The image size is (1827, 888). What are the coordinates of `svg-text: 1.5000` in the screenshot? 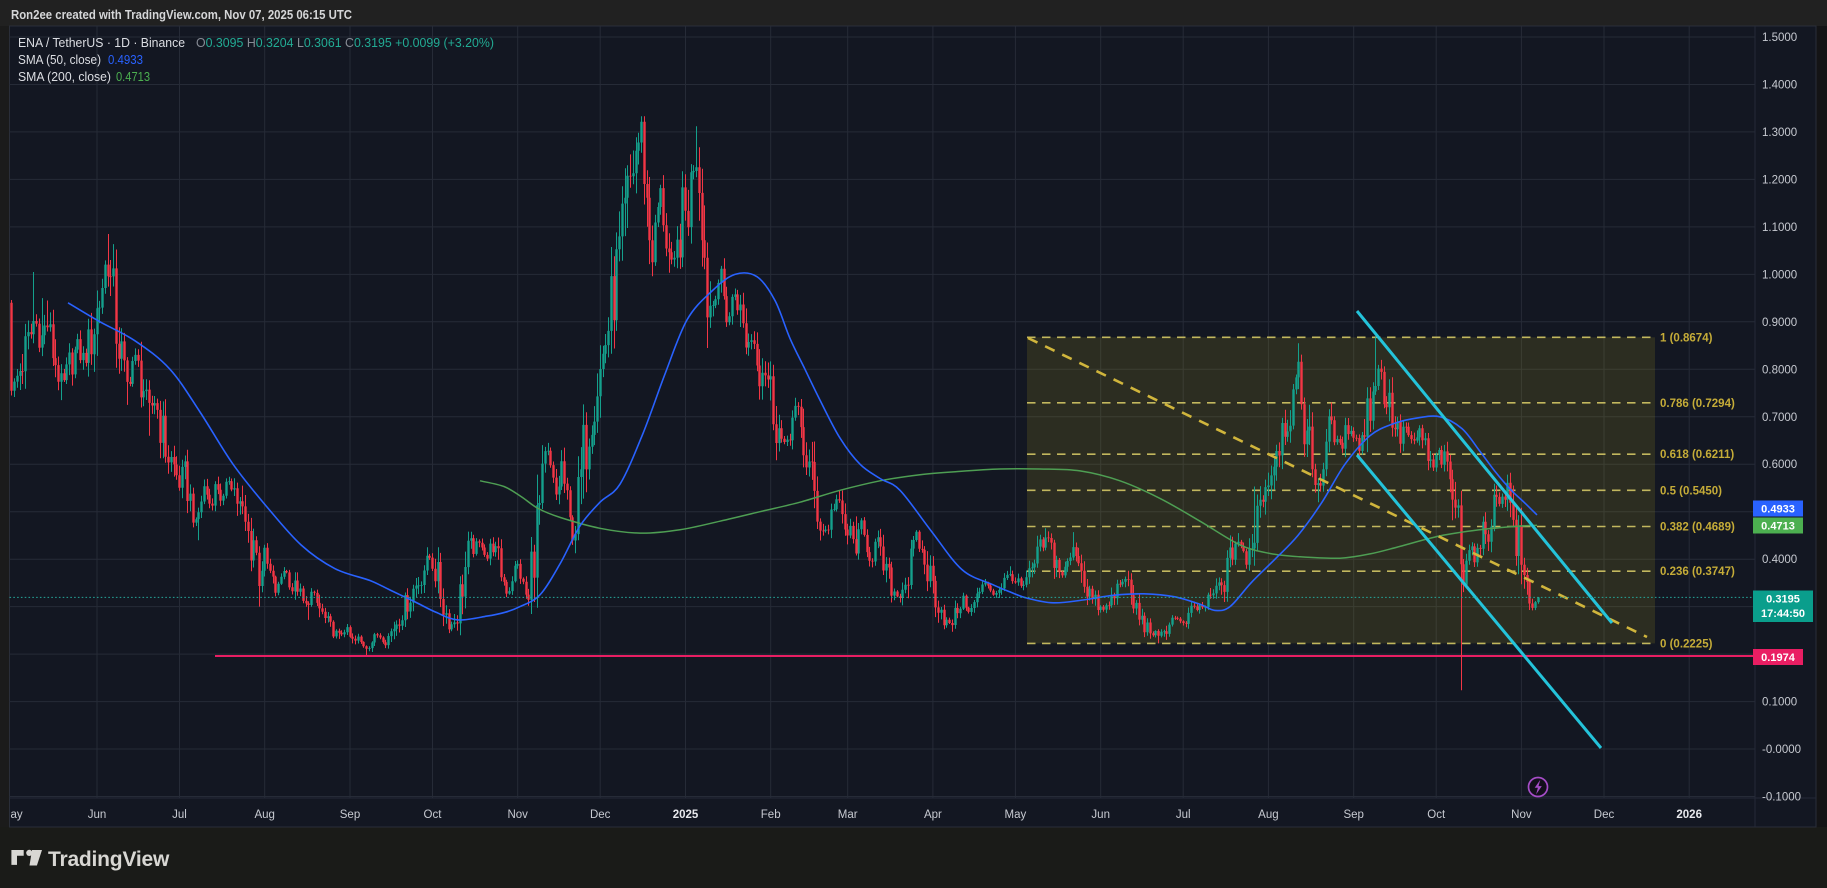 It's located at (1779, 38).